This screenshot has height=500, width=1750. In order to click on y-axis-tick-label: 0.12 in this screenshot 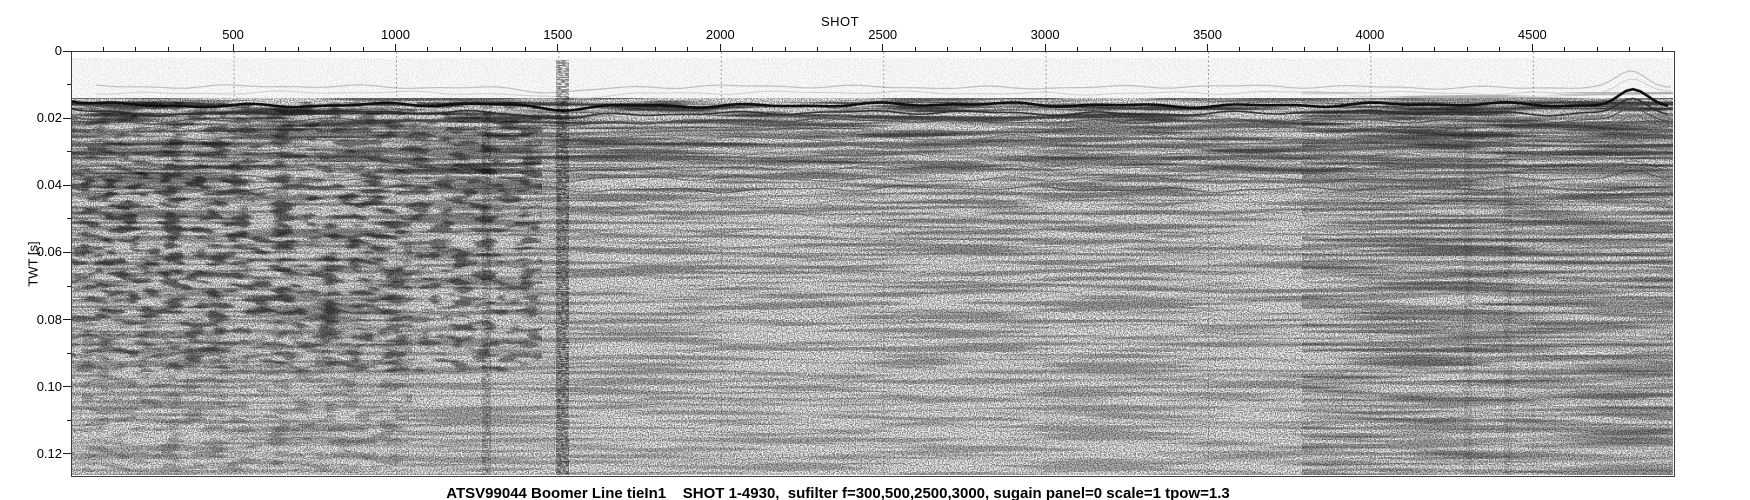, I will do `click(49, 453)`.